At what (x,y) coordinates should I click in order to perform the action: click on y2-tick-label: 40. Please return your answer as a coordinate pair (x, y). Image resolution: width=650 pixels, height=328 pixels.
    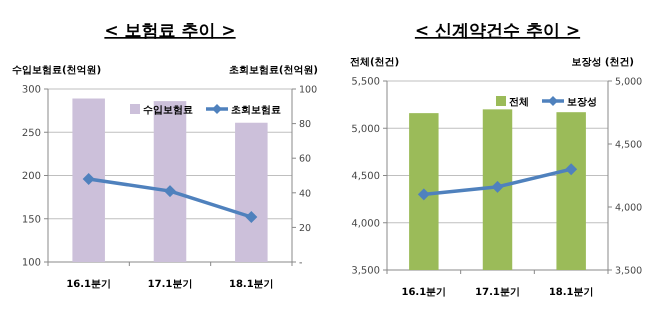
    Looking at the image, I should click on (305, 194).